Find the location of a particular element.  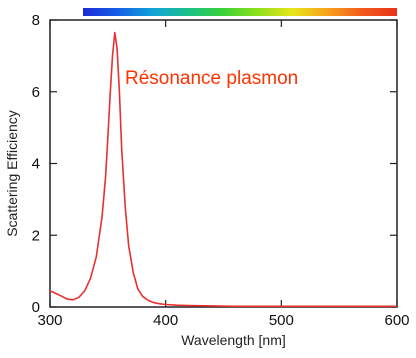

y-tick-label: 2 is located at coordinates (36, 235).